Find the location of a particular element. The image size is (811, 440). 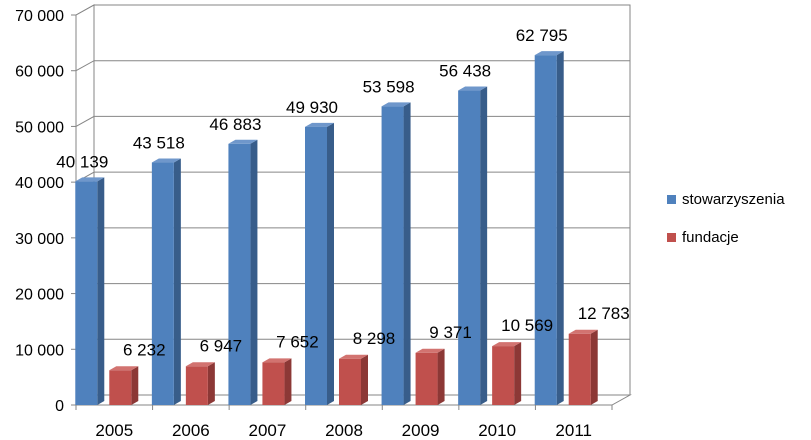

legend-label-stowarzyszenia: stowarzyszenia is located at coordinates (733, 199).